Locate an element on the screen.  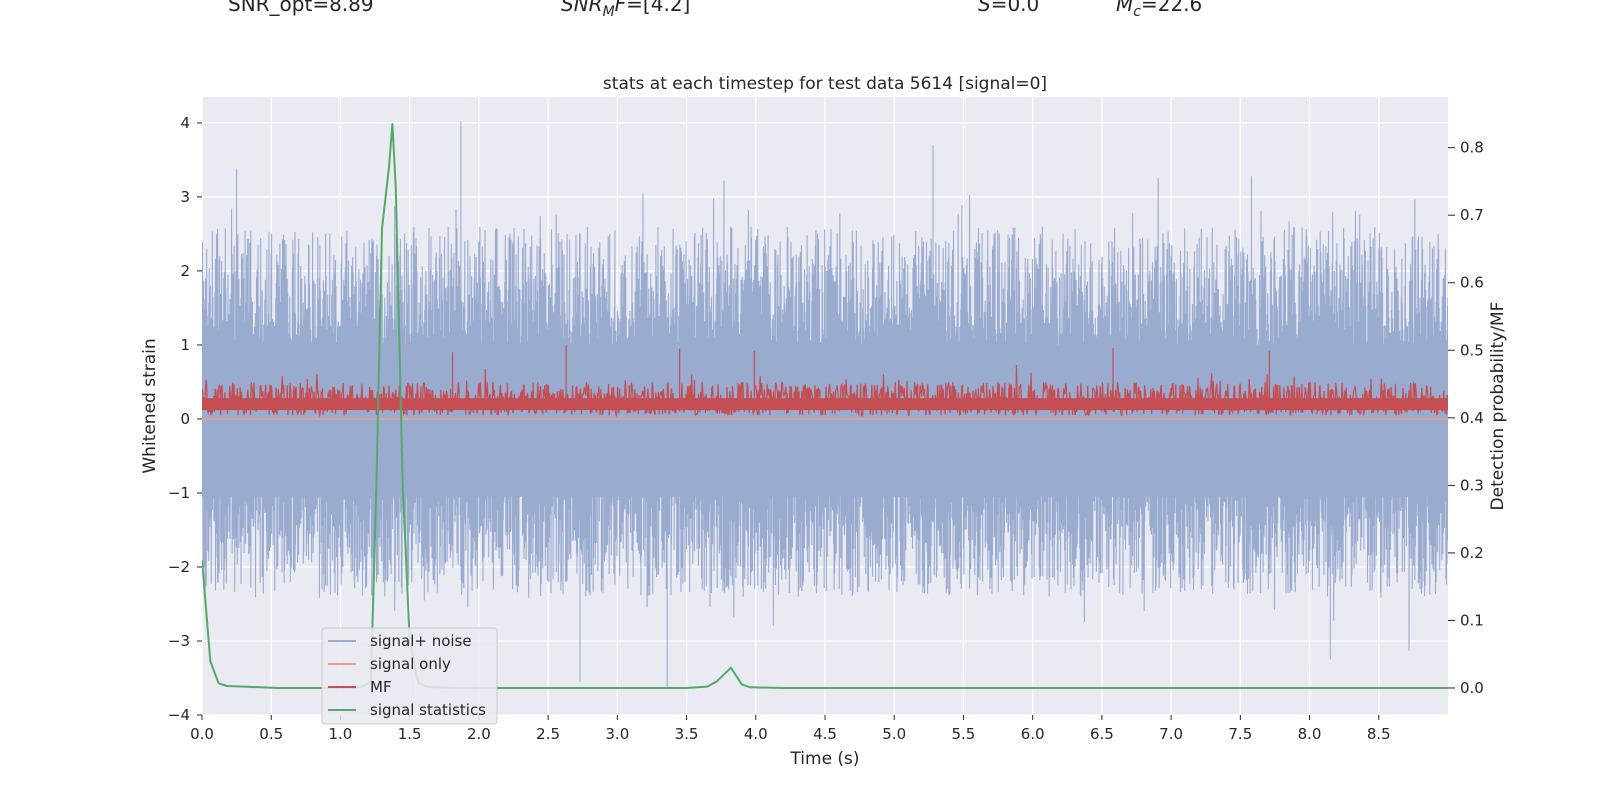
y-tick-label: 1 is located at coordinates (185, 345).